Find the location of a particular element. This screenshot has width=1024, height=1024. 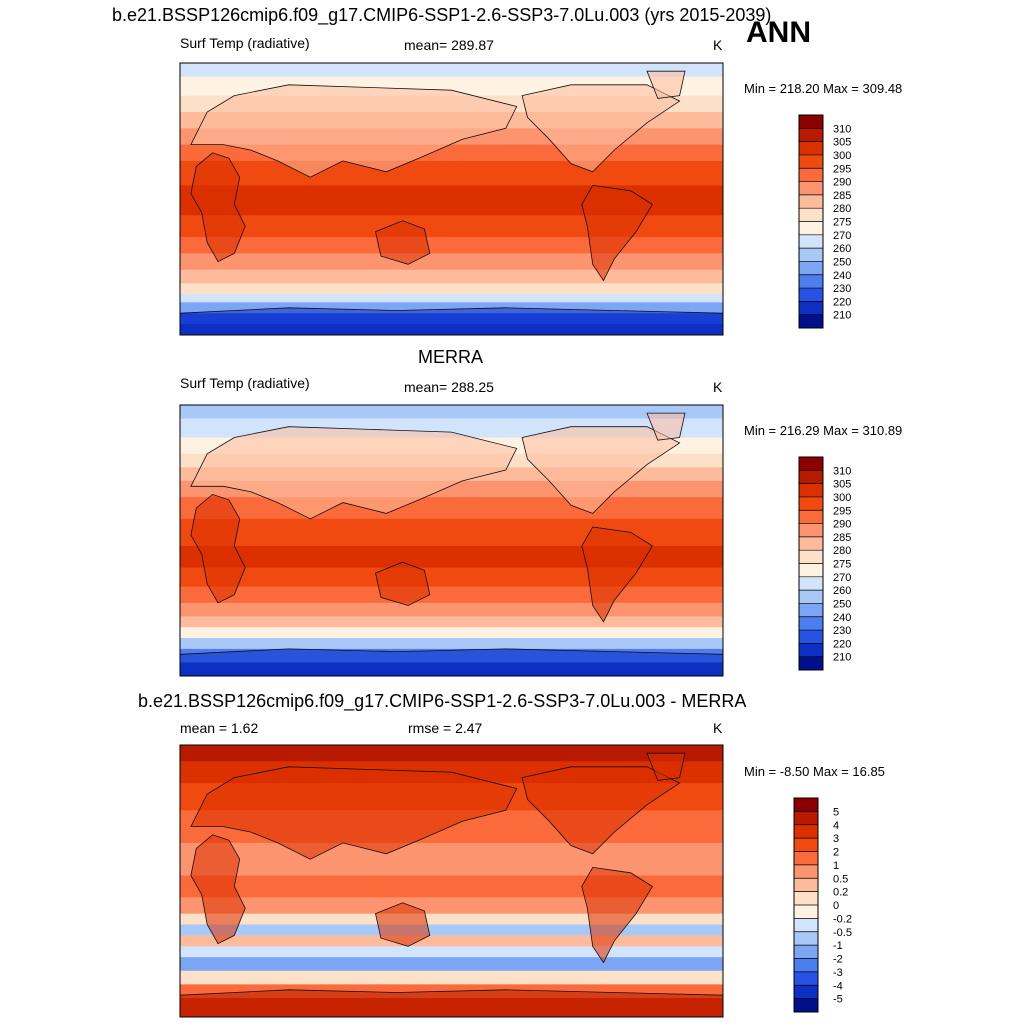

colorbar-tick-label: -1 is located at coordinates (838, 946).